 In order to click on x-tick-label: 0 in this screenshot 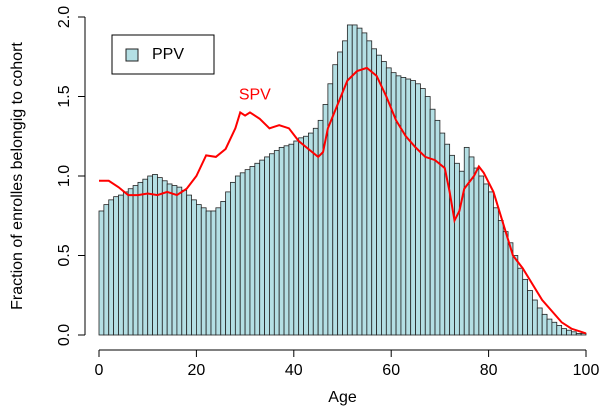, I will do `click(99, 370)`.